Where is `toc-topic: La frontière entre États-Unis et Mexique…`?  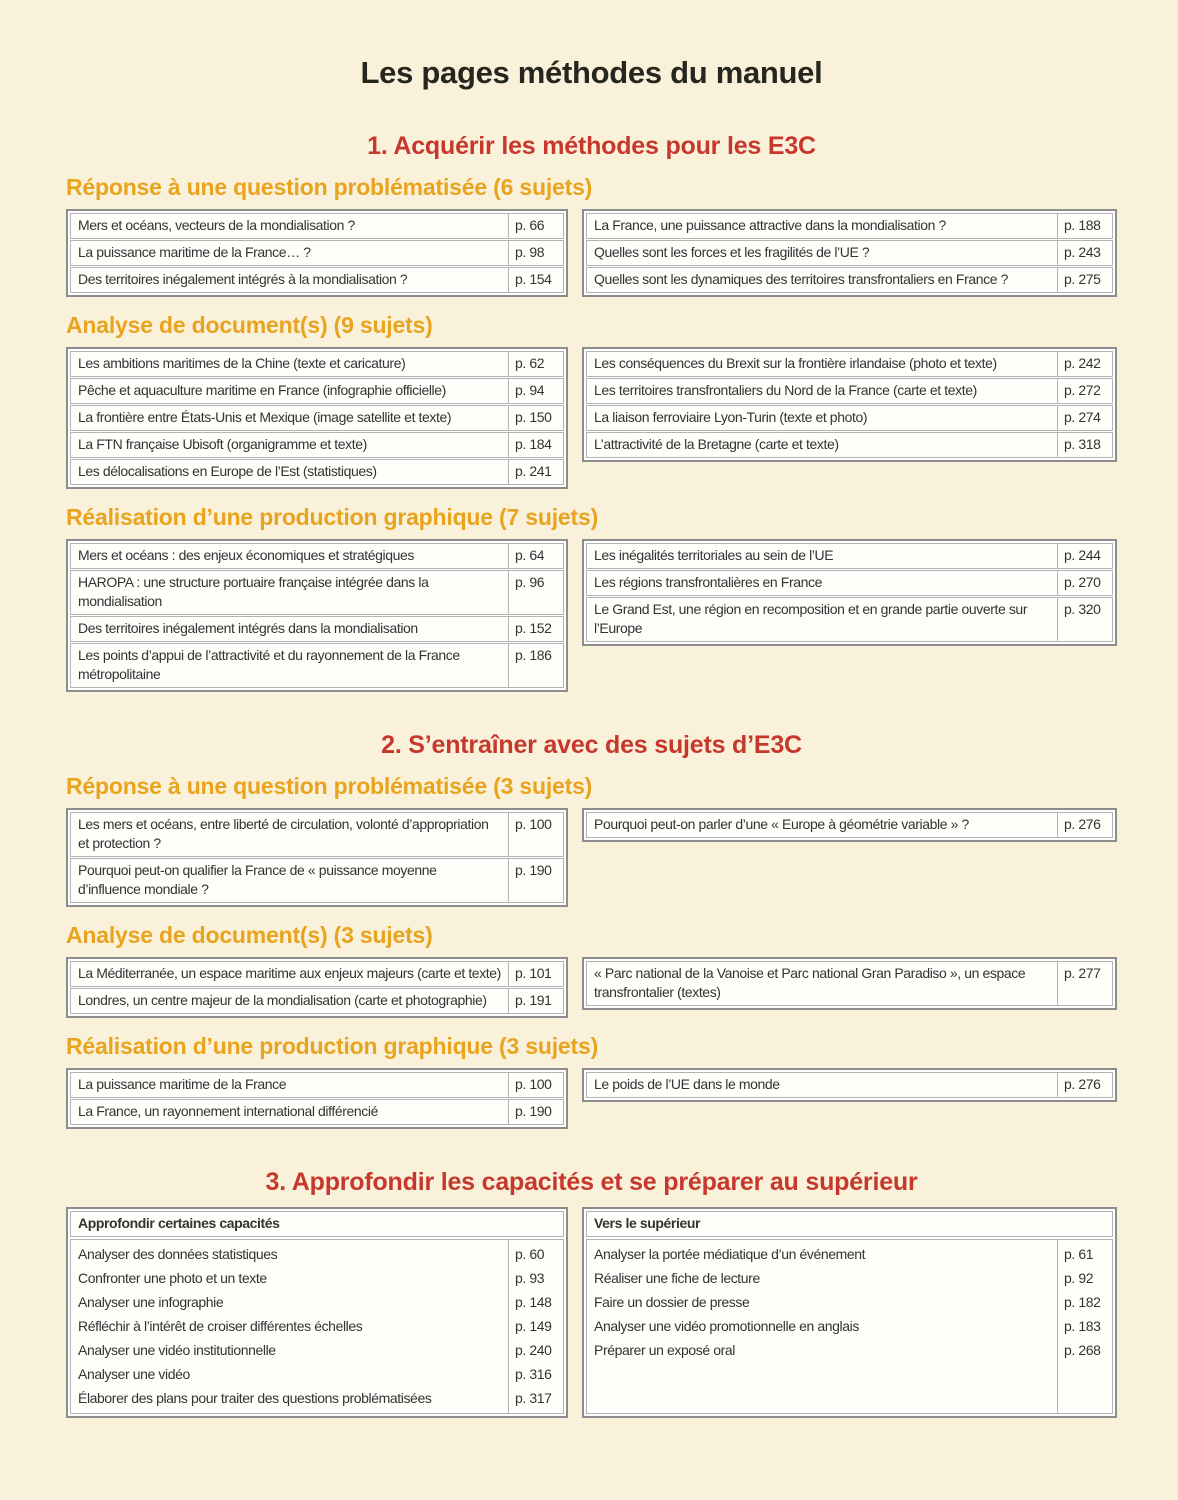
toc-topic: La frontière entre États-Unis et Mexique… is located at coordinates (265, 417).